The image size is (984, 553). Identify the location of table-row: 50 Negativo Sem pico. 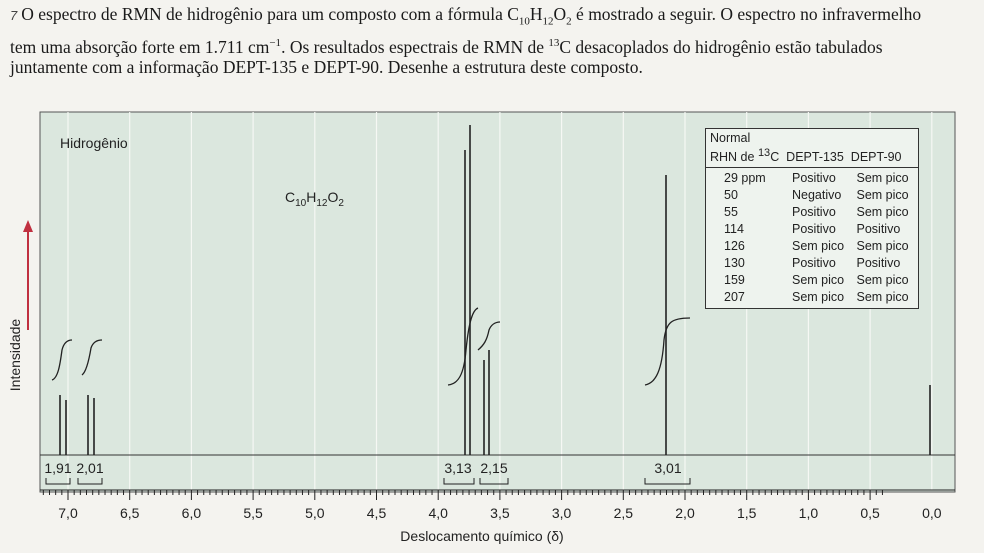
(812, 195).